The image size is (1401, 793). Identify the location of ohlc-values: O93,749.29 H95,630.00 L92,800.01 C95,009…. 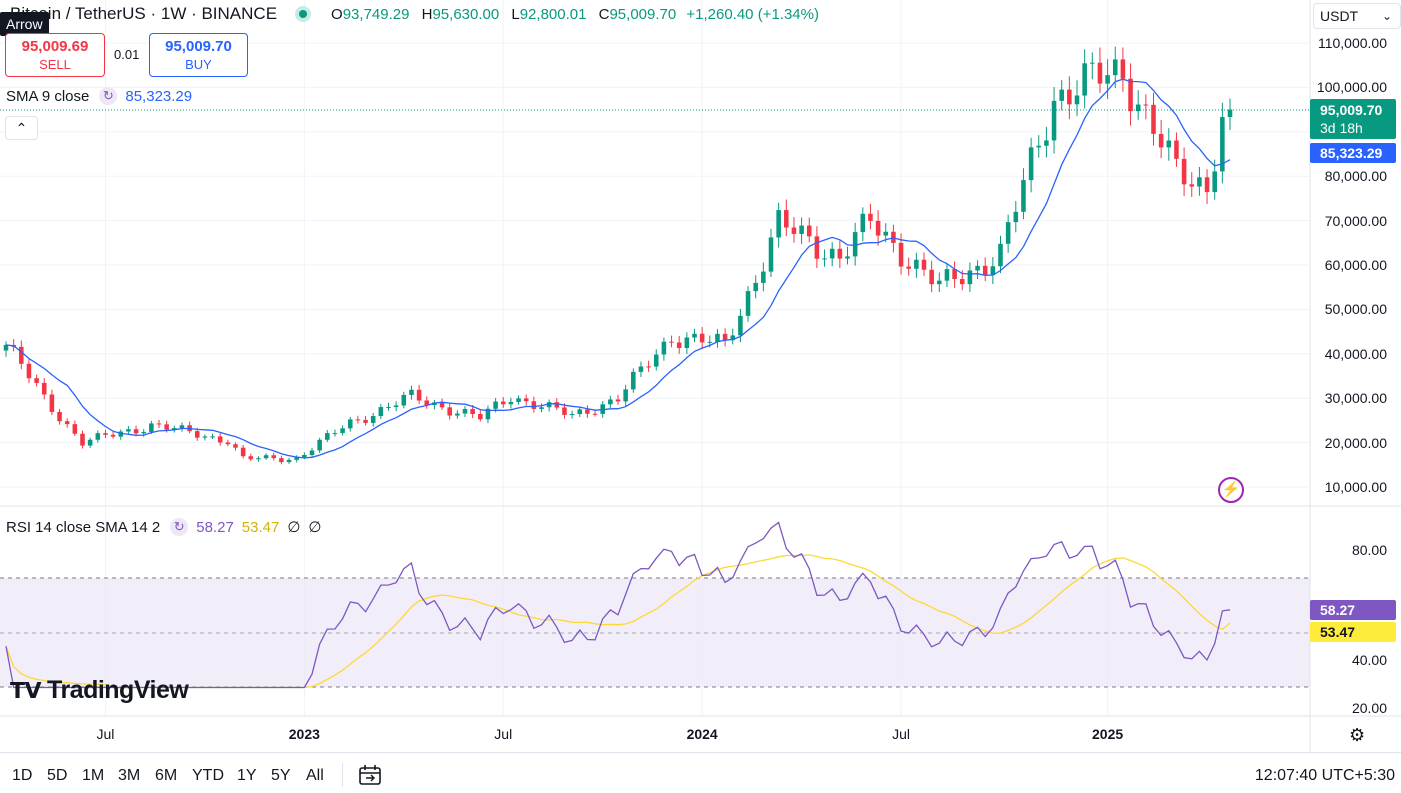
(571, 14).